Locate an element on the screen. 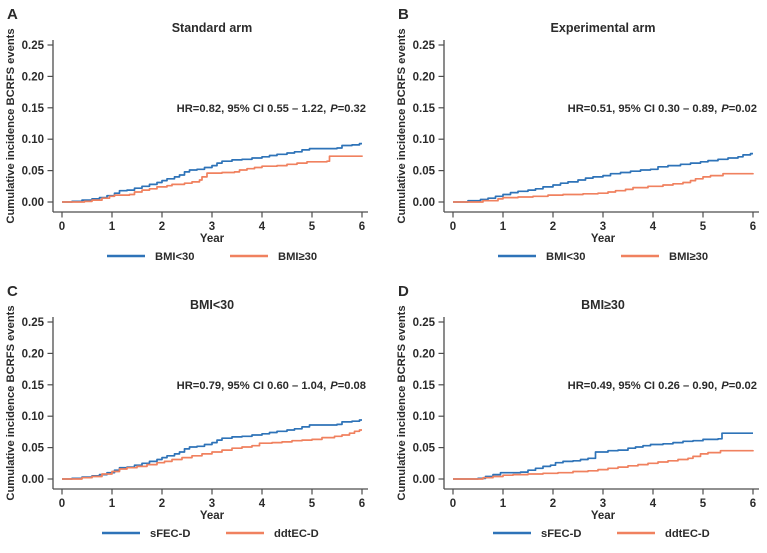  series-curve-BMI<30 is located at coordinates (603, 177).